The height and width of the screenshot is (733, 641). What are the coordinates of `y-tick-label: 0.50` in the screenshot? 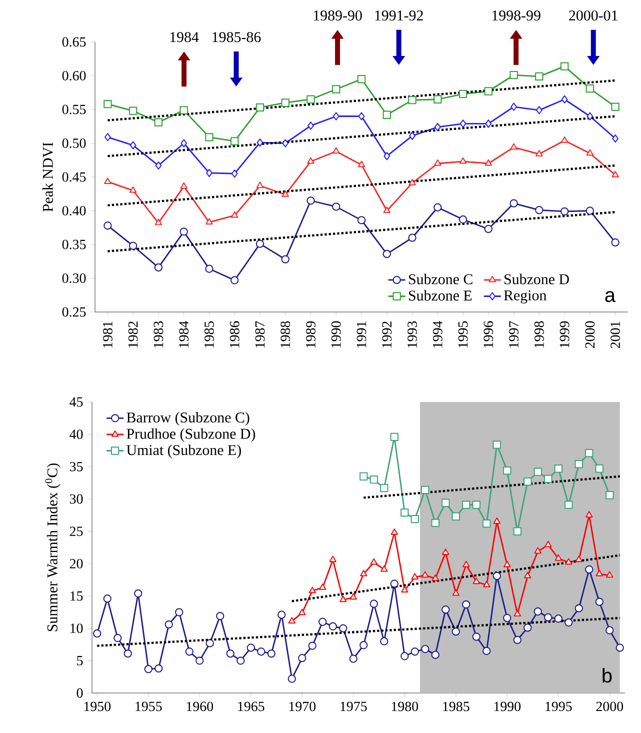 It's located at (74, 143).